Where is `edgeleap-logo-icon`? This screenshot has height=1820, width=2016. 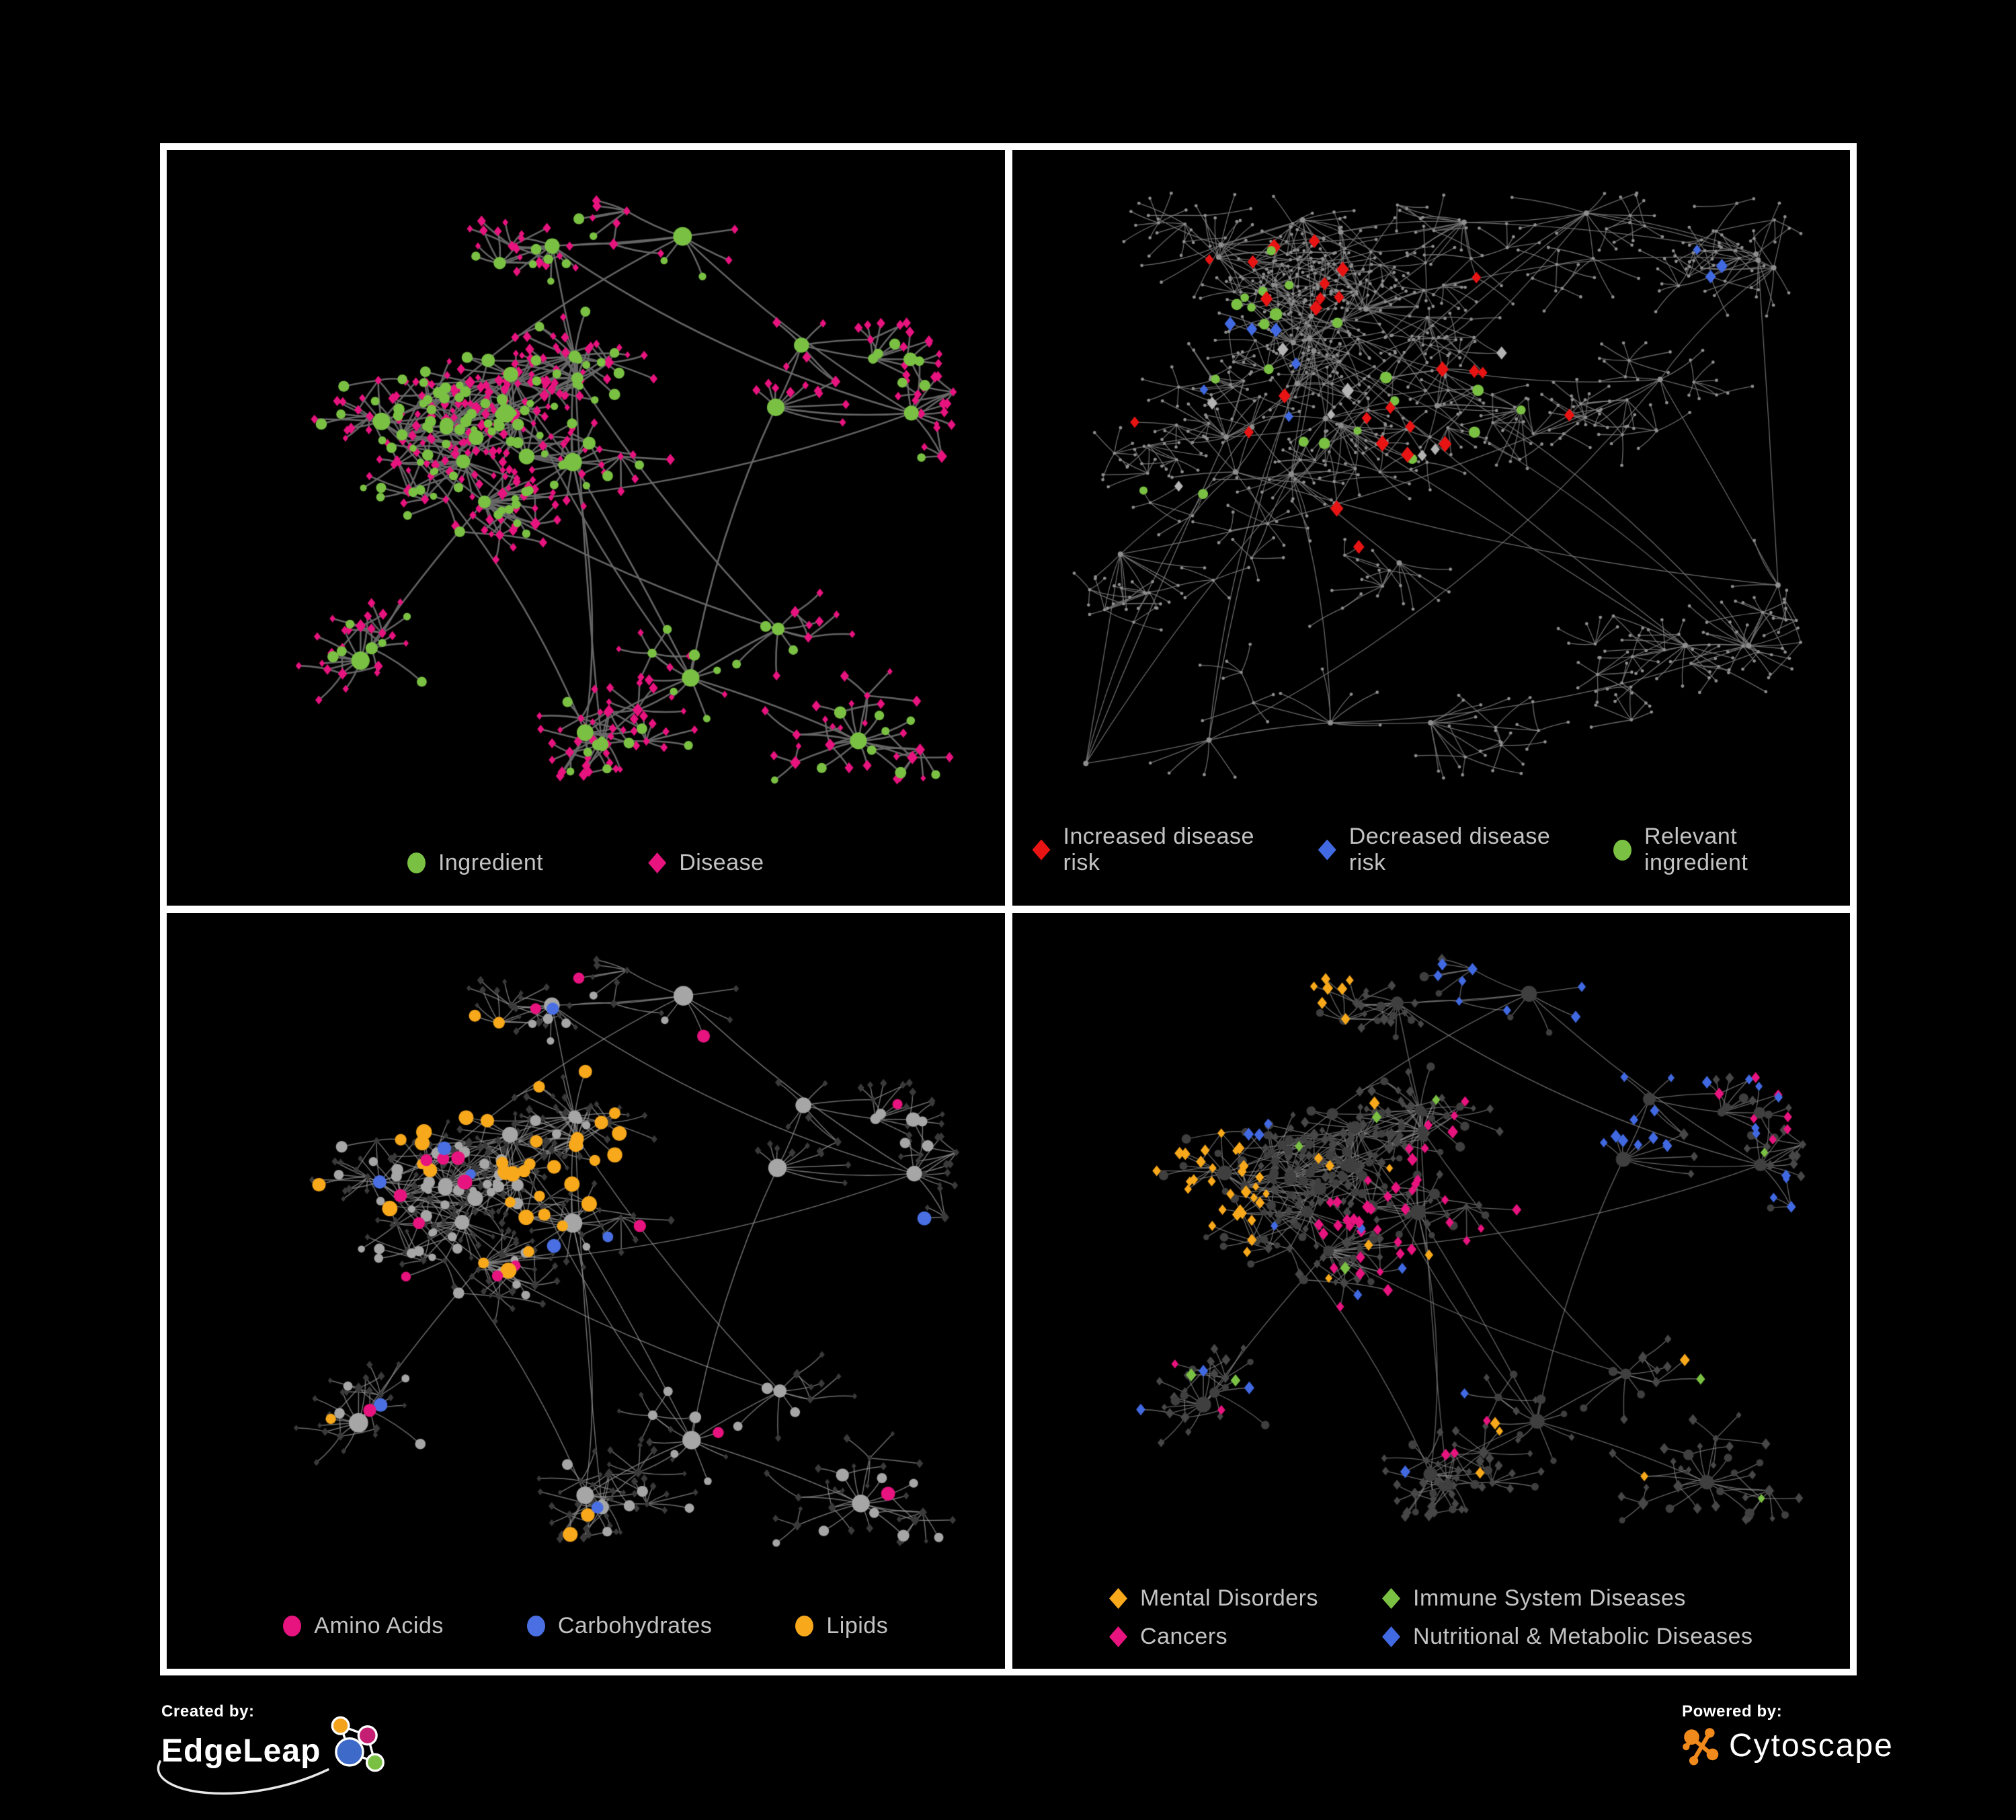 edgeleap-logo-icon is located at coordinates (358, 1744).